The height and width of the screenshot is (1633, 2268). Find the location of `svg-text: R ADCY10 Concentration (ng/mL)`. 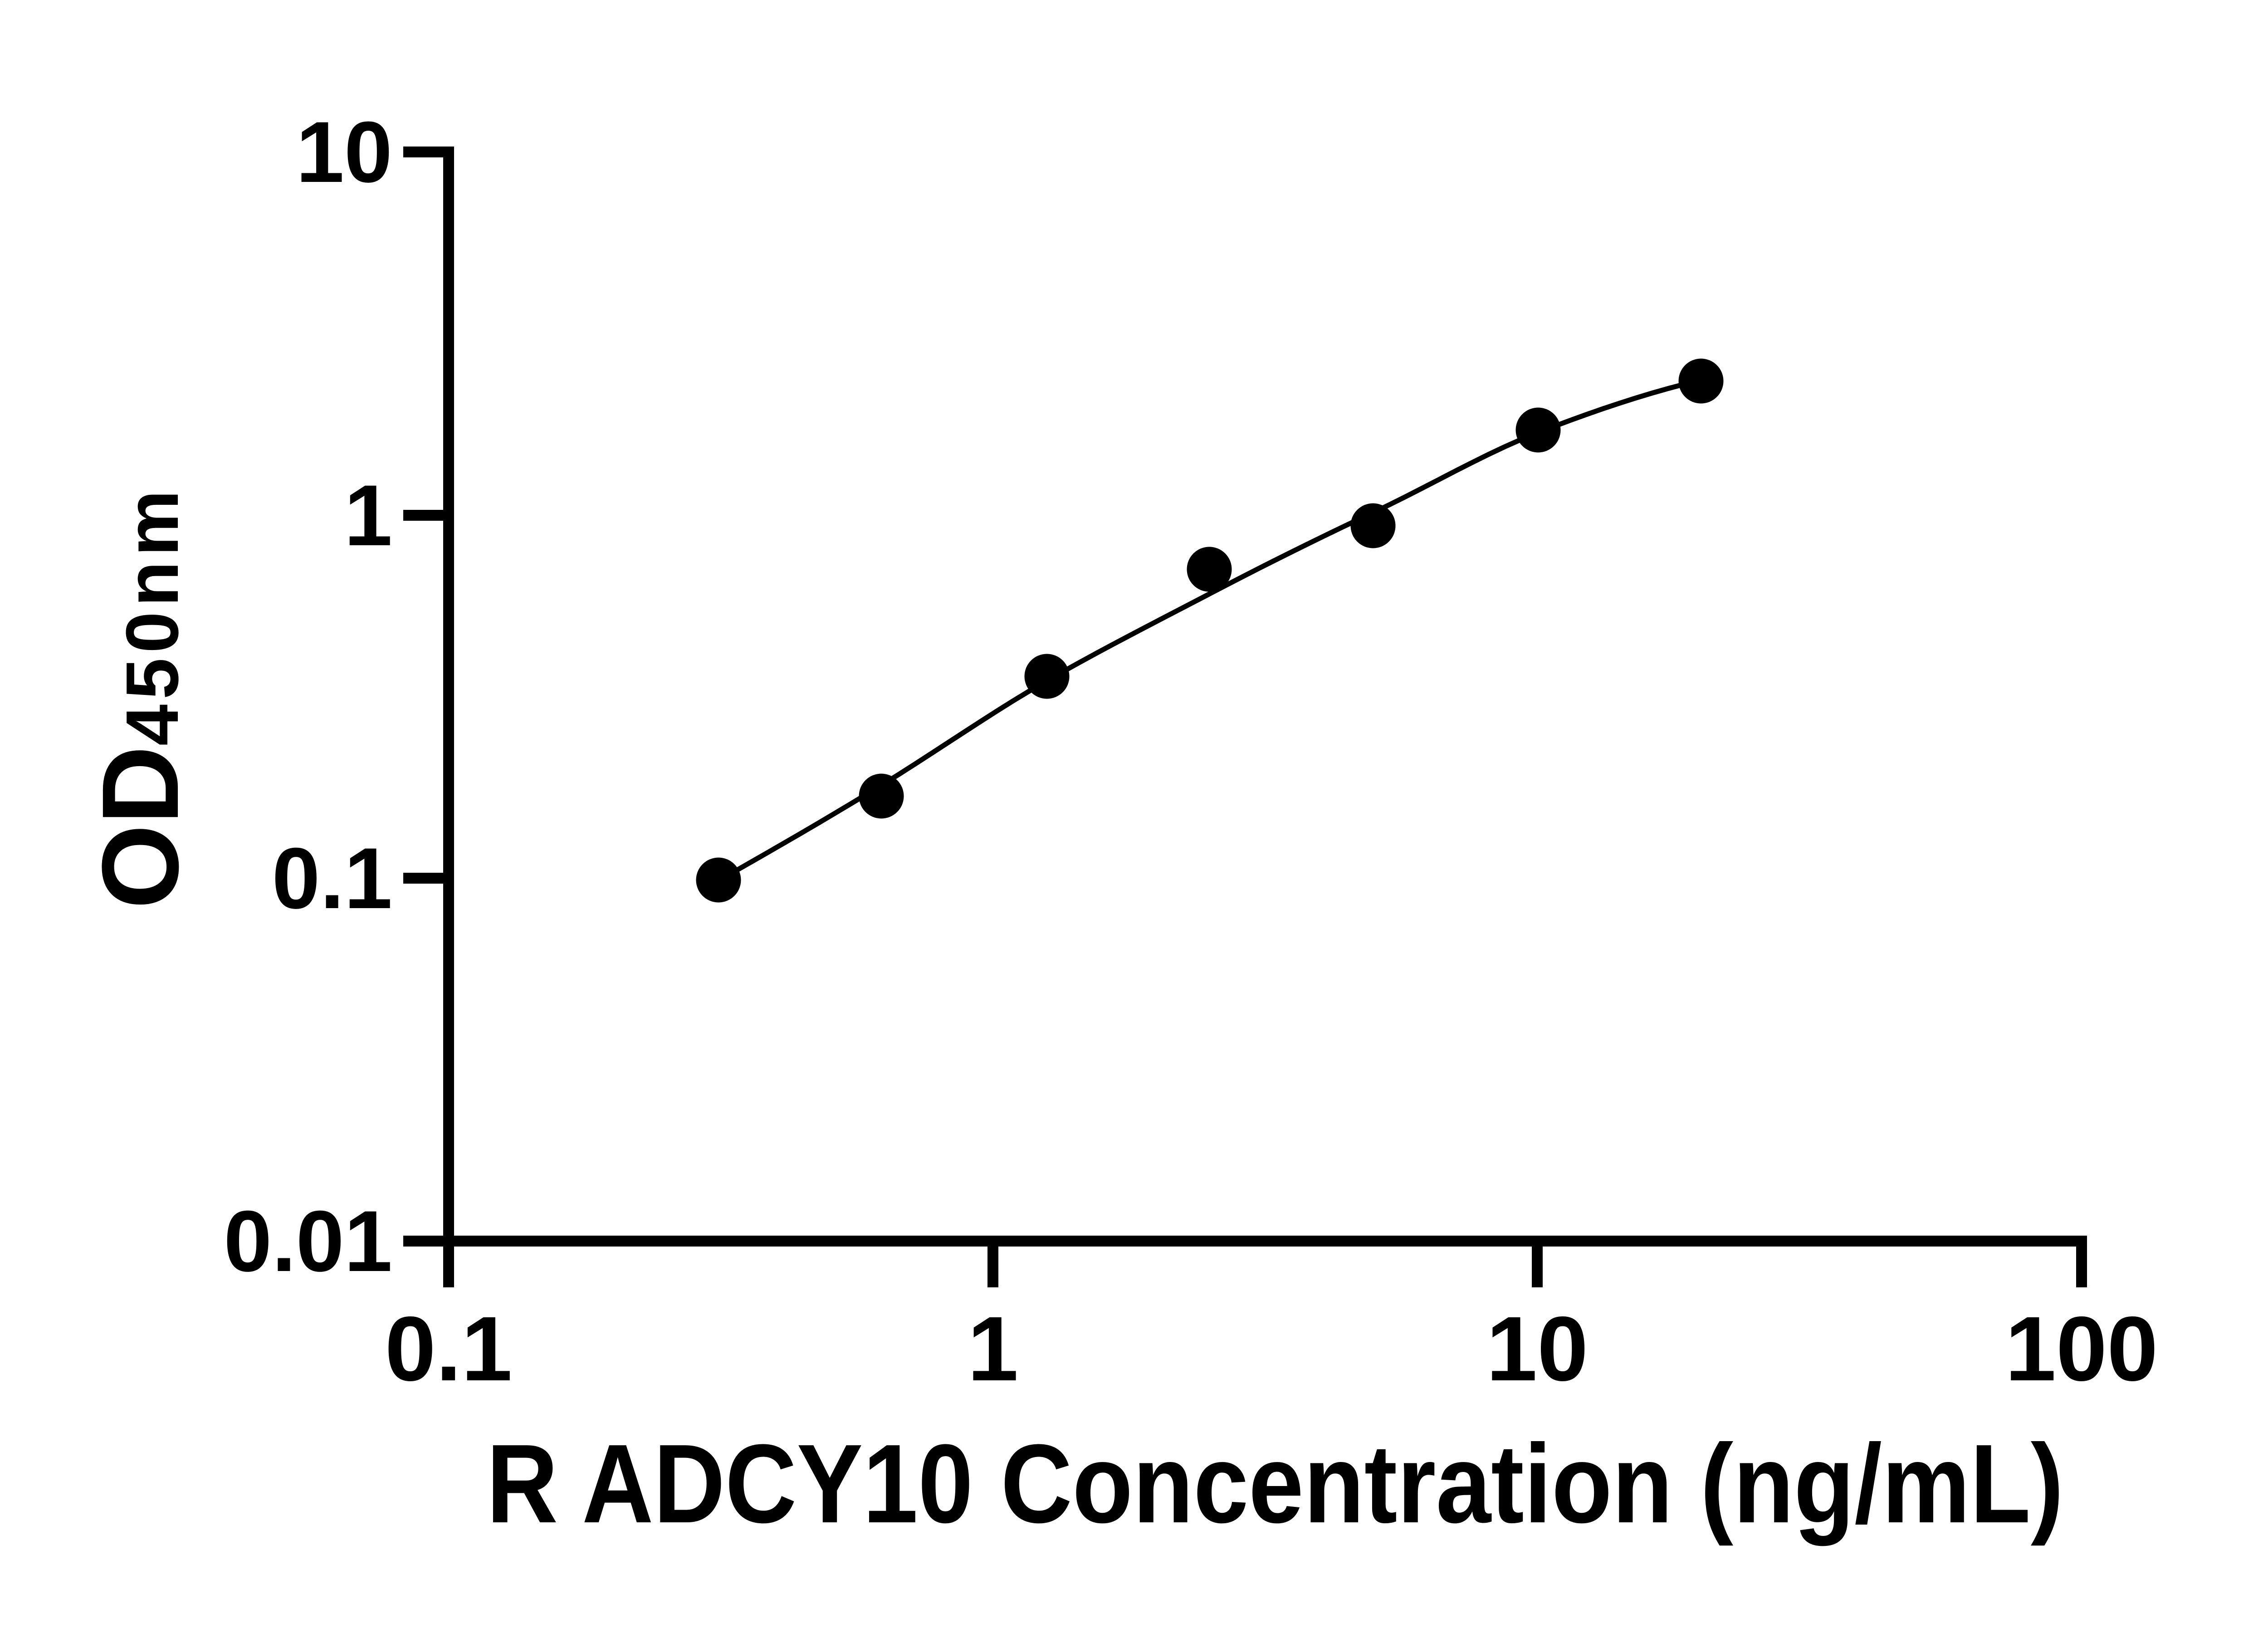

svg-text: R ADCY10 Concentration (ng/mL) is located at coordinates (1275, 1484).